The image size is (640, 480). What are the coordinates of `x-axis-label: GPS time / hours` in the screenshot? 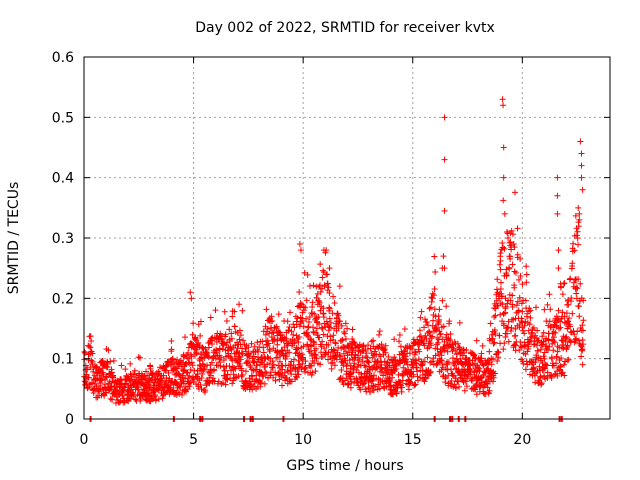 It's located at (344, 466).